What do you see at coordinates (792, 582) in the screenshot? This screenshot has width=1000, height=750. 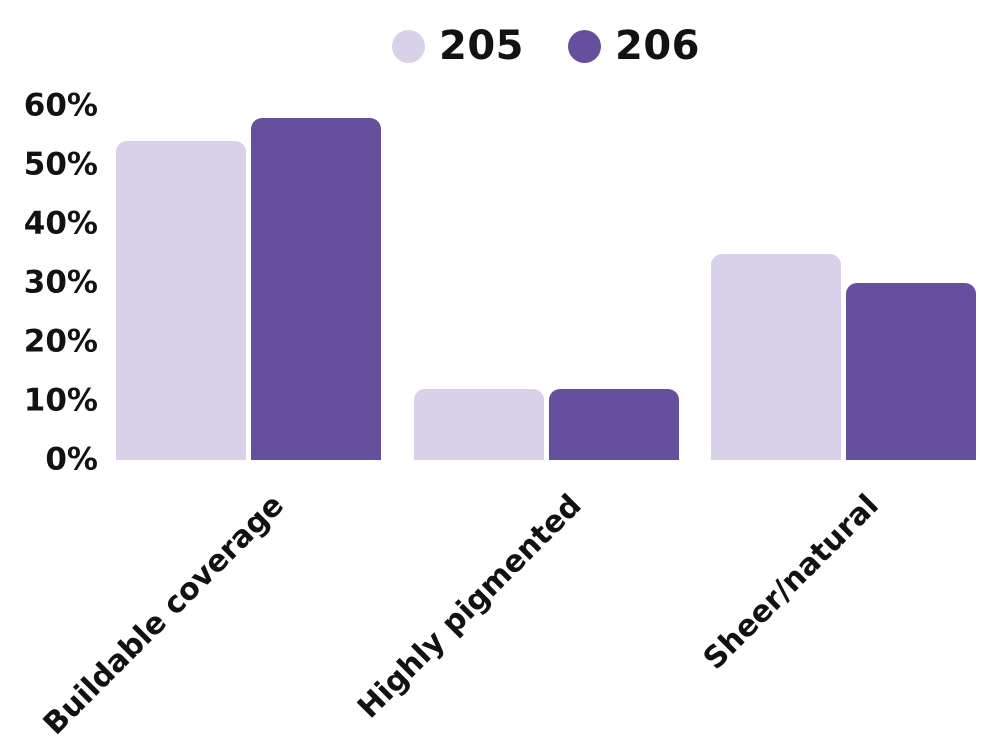 I see `x-category-label-sheer-natural: Sheer/natural` at bounding box center [792, 582].